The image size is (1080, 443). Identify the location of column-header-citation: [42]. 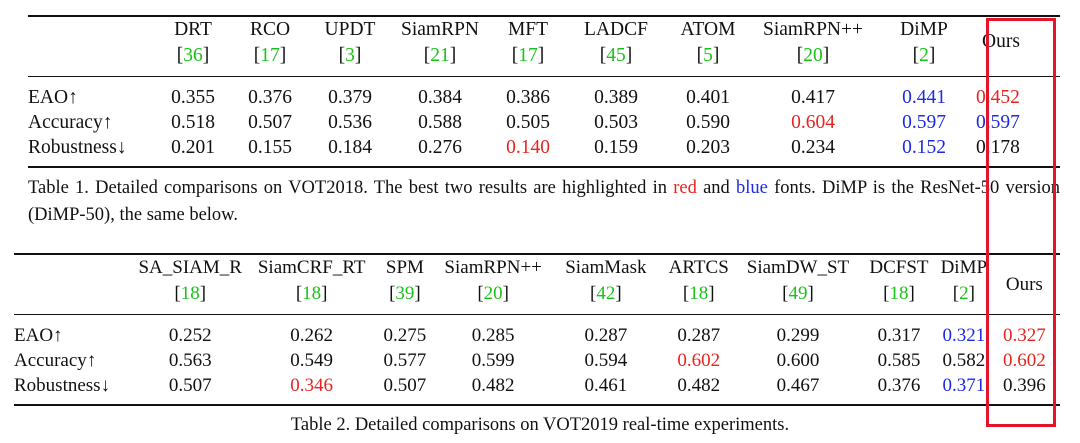
(606, 293).